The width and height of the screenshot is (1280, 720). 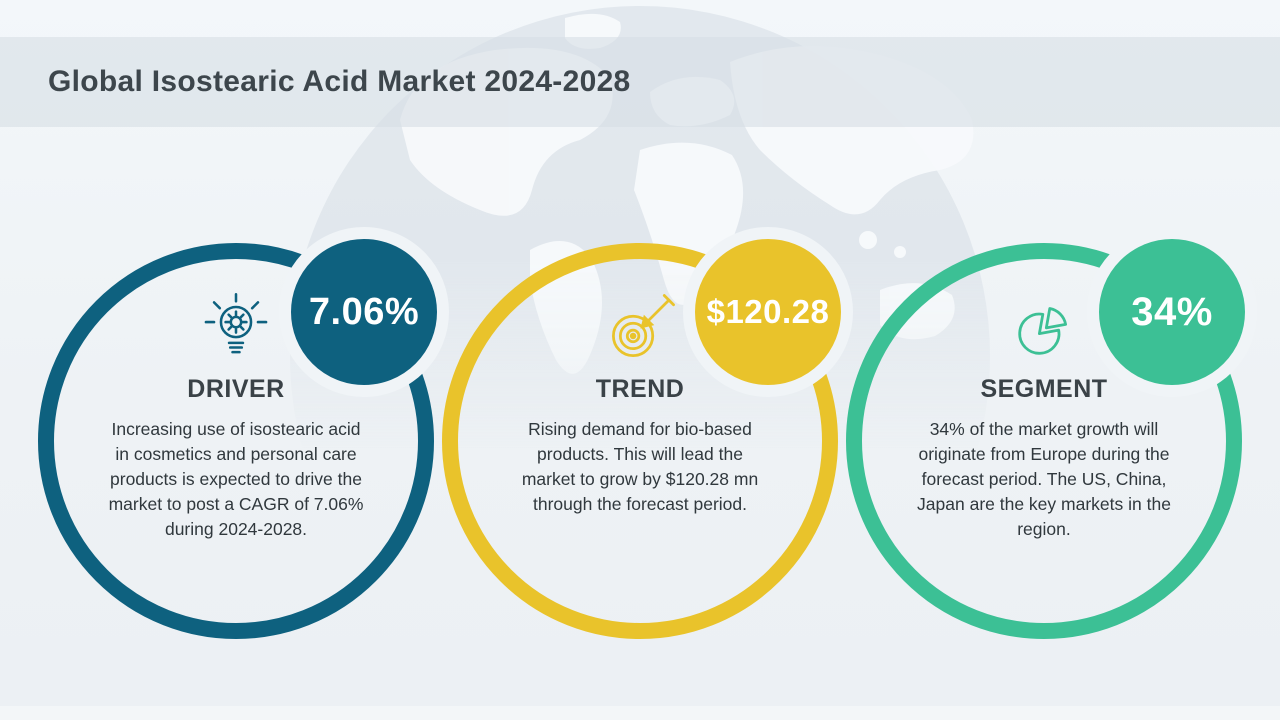 What do you see at coordinates (364, 311) in the screenshot?
I see `driver-badge-value: 7.06%` at bounding box center [364, 311].